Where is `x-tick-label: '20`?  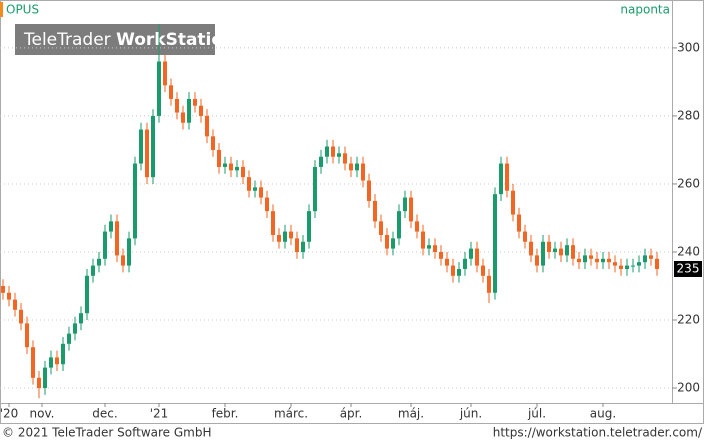 x-tick-label: '20 is located at coordinates (9, 414).